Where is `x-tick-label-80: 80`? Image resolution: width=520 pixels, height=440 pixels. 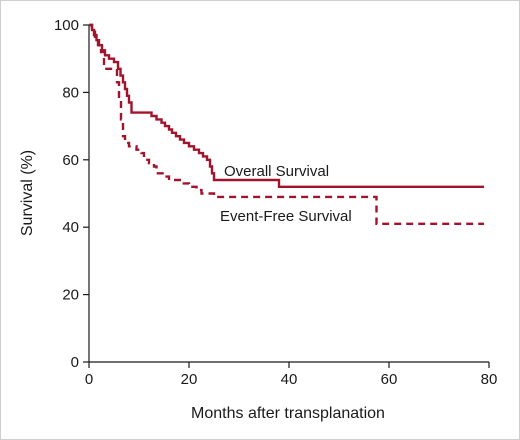 x-tick-label-80: 80 is located at coordinates (489, 379).